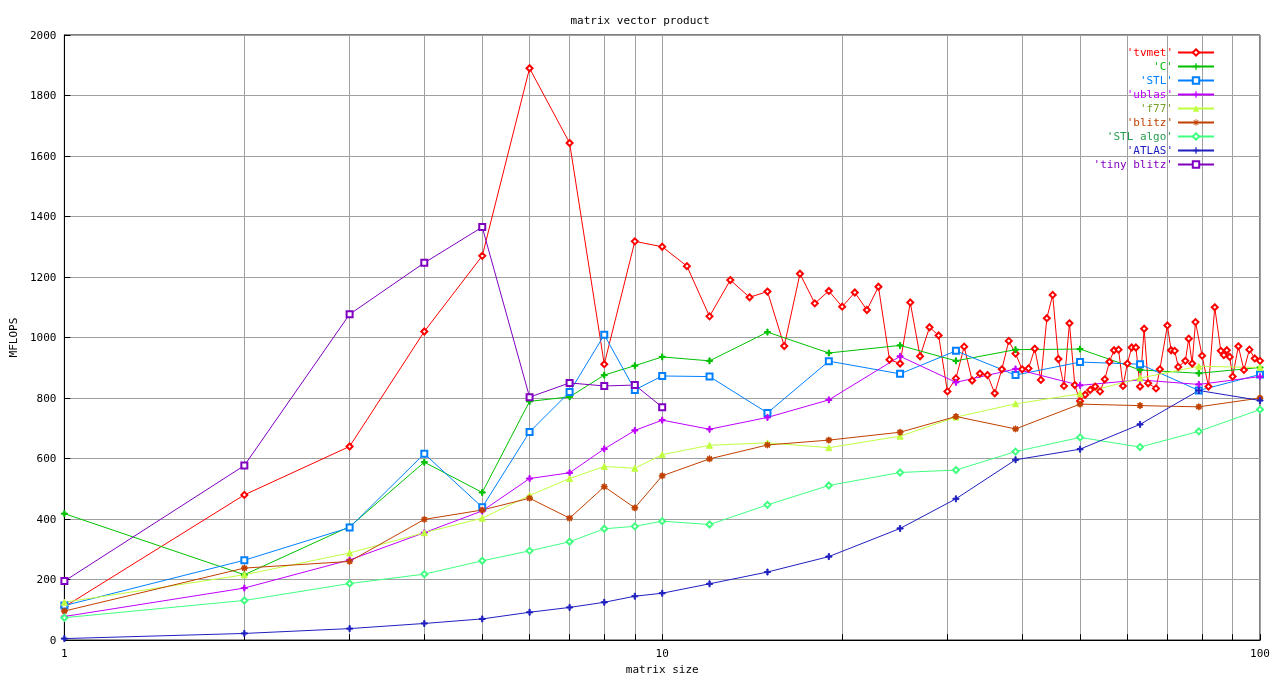 The height and width of the screenshot is (680, 1280). I want to click on y-tick-label: 1000, so click(43, 338).